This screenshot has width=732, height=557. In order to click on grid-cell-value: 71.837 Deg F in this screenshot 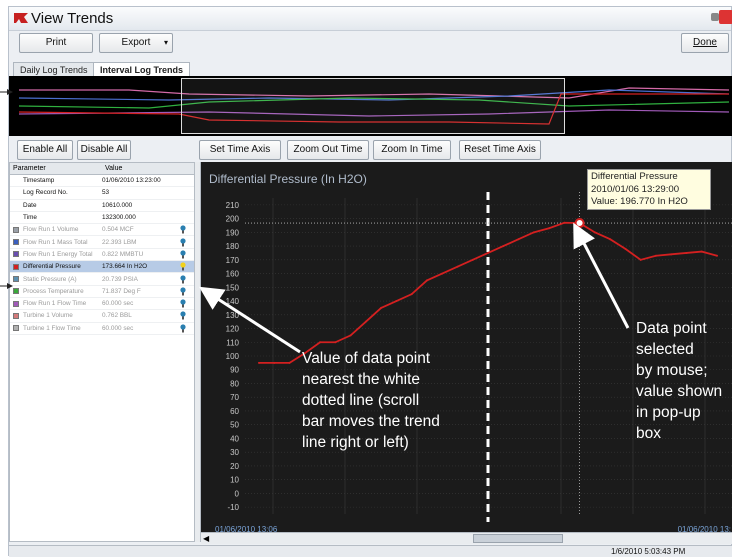, I will do `click(121, 291)`.